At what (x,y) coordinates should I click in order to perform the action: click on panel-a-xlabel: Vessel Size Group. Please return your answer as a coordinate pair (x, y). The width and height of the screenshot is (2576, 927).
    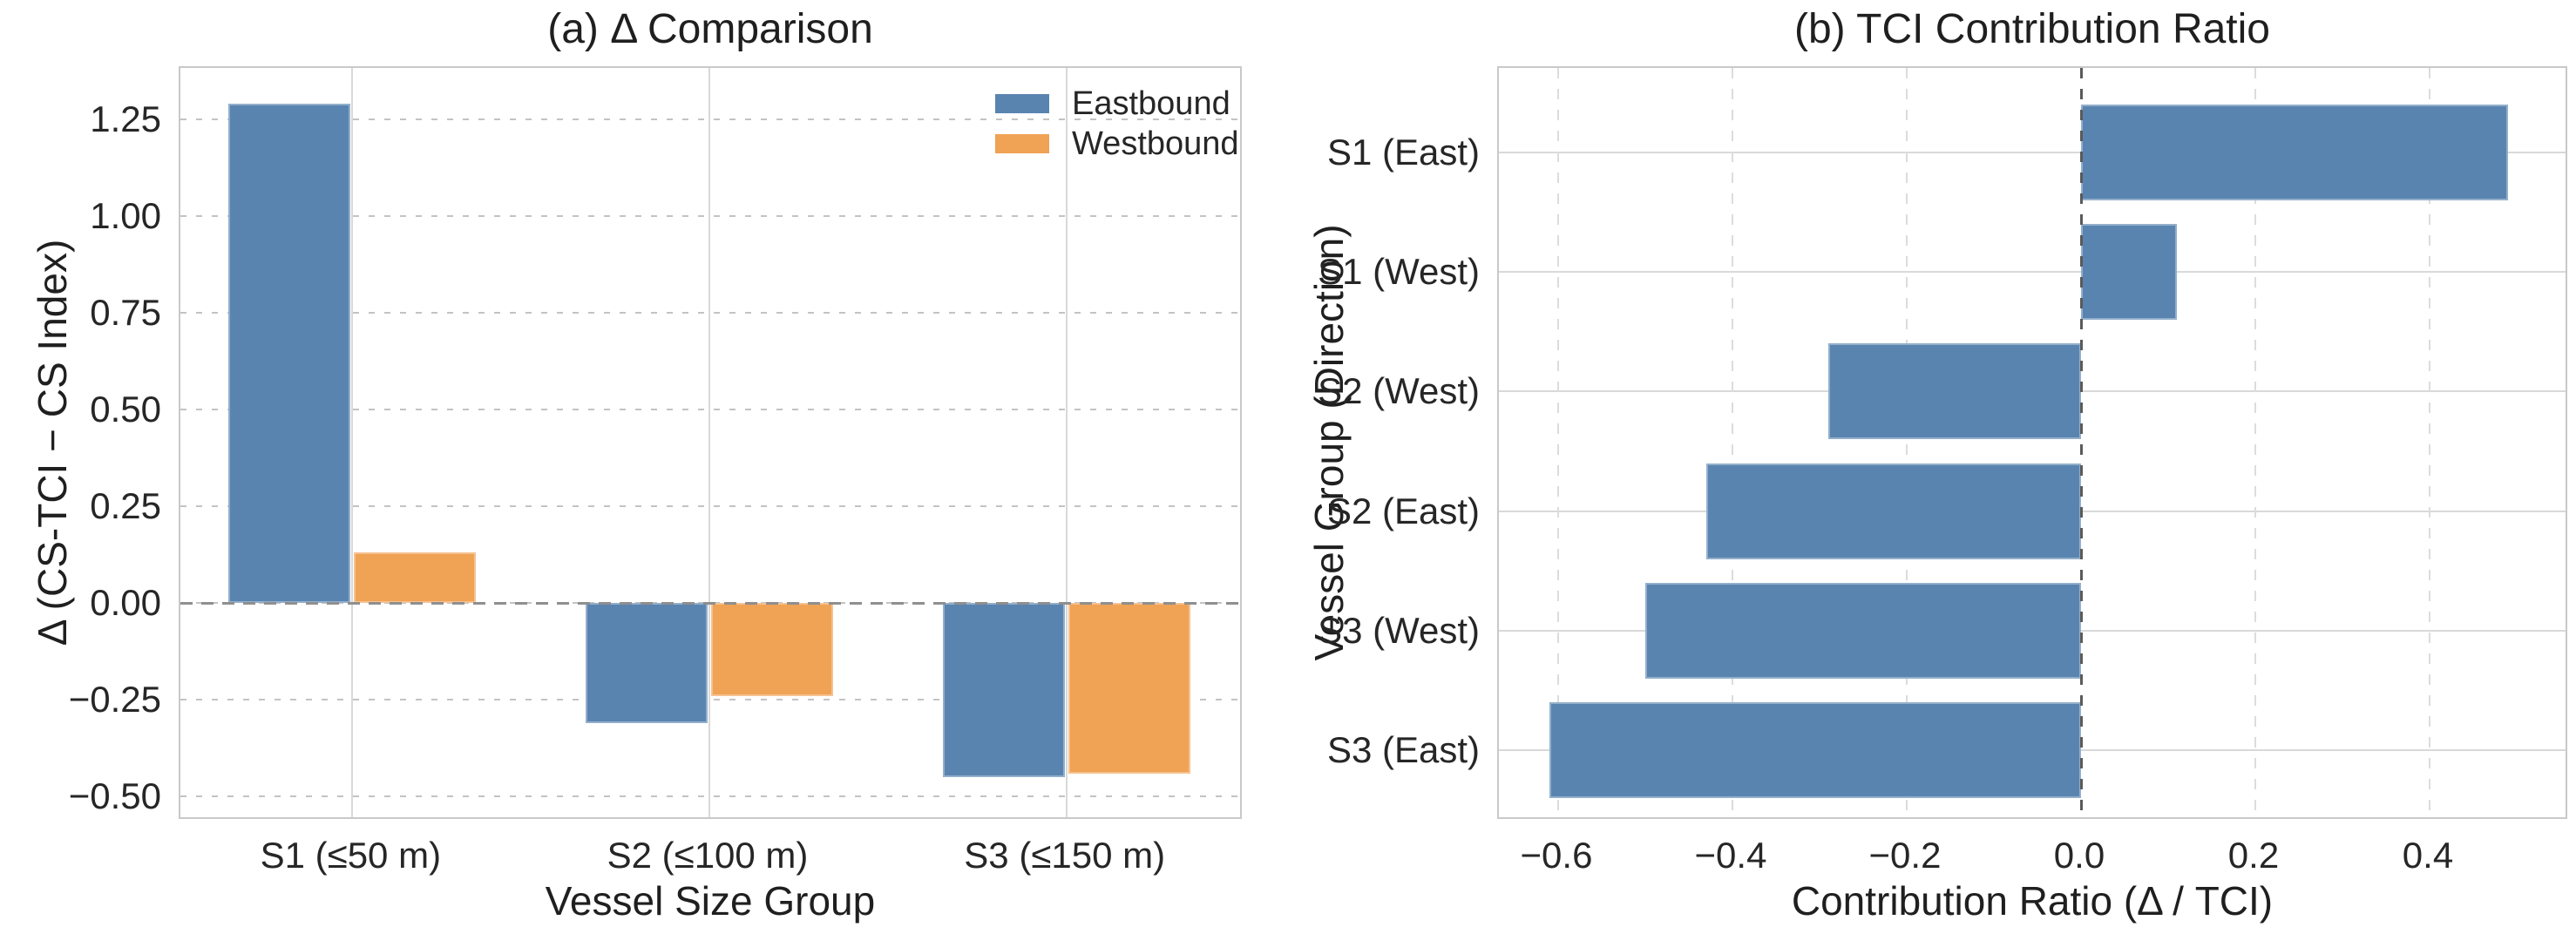
    Looking at the image, I should click on (711, 901).